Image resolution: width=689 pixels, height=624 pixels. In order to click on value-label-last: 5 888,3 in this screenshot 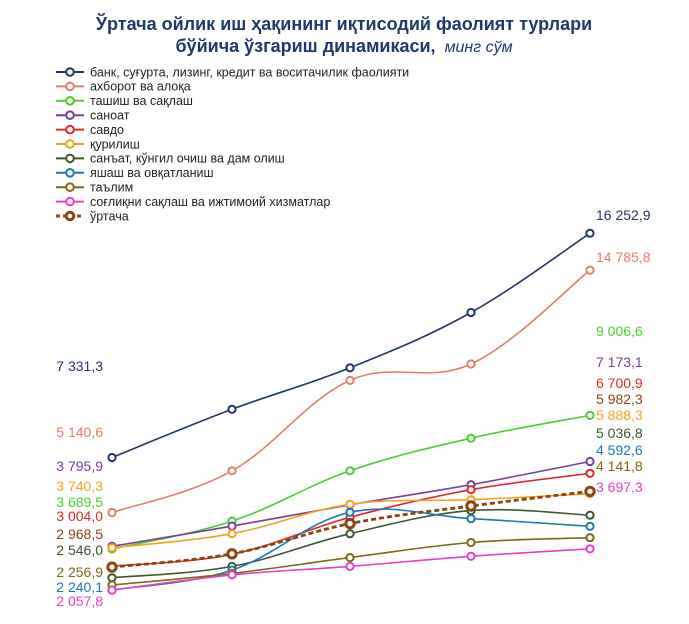, I will do `click(619, 415)`.